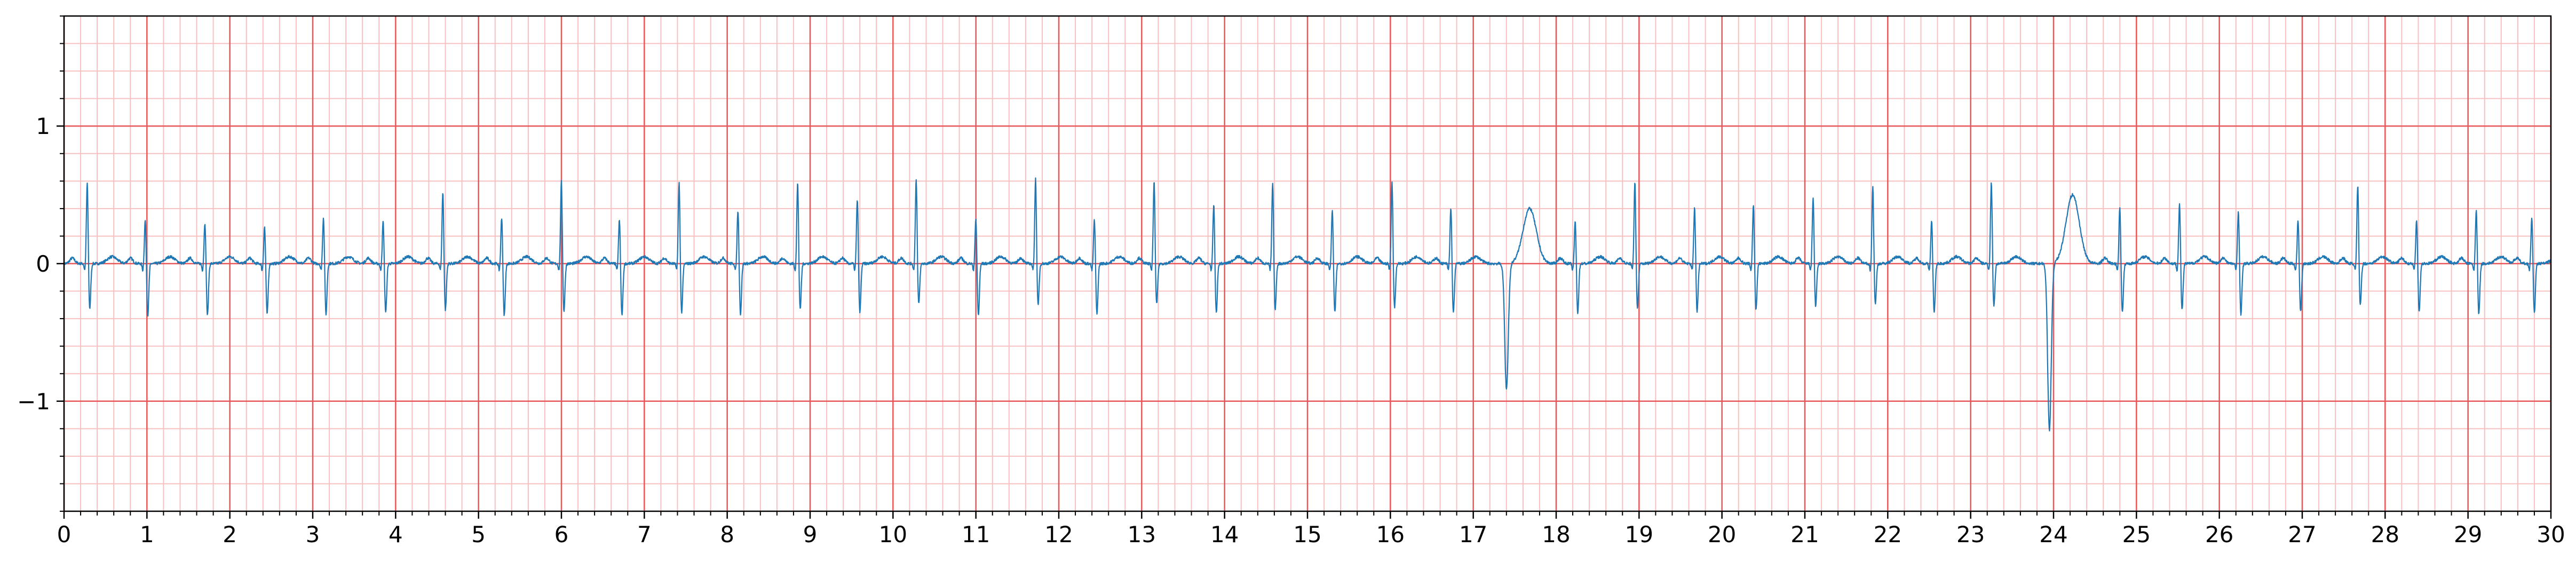 The image size is (2576, 563). What do you see at coordinates (976, 534) in the screenshot?
I see `x-tick-label: 11` at bounding box center [976, 534].